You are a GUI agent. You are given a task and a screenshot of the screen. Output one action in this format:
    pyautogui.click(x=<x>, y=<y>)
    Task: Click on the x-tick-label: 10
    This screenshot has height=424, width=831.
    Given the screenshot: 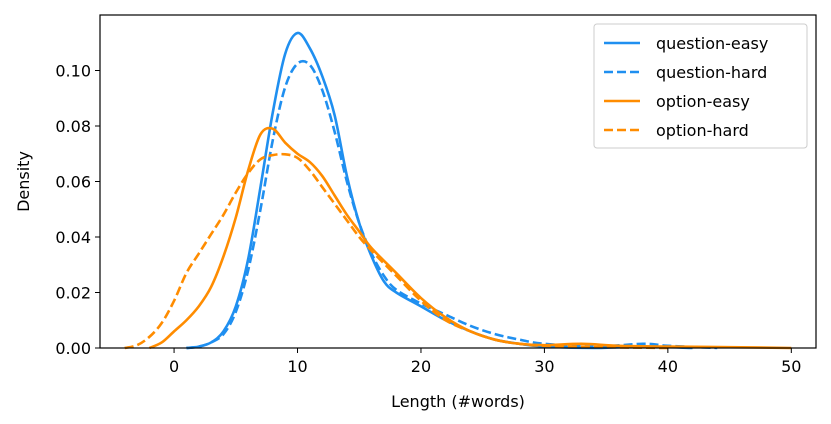 What is the action you would take?
    pyautogui.click(x=297, y=366)
    